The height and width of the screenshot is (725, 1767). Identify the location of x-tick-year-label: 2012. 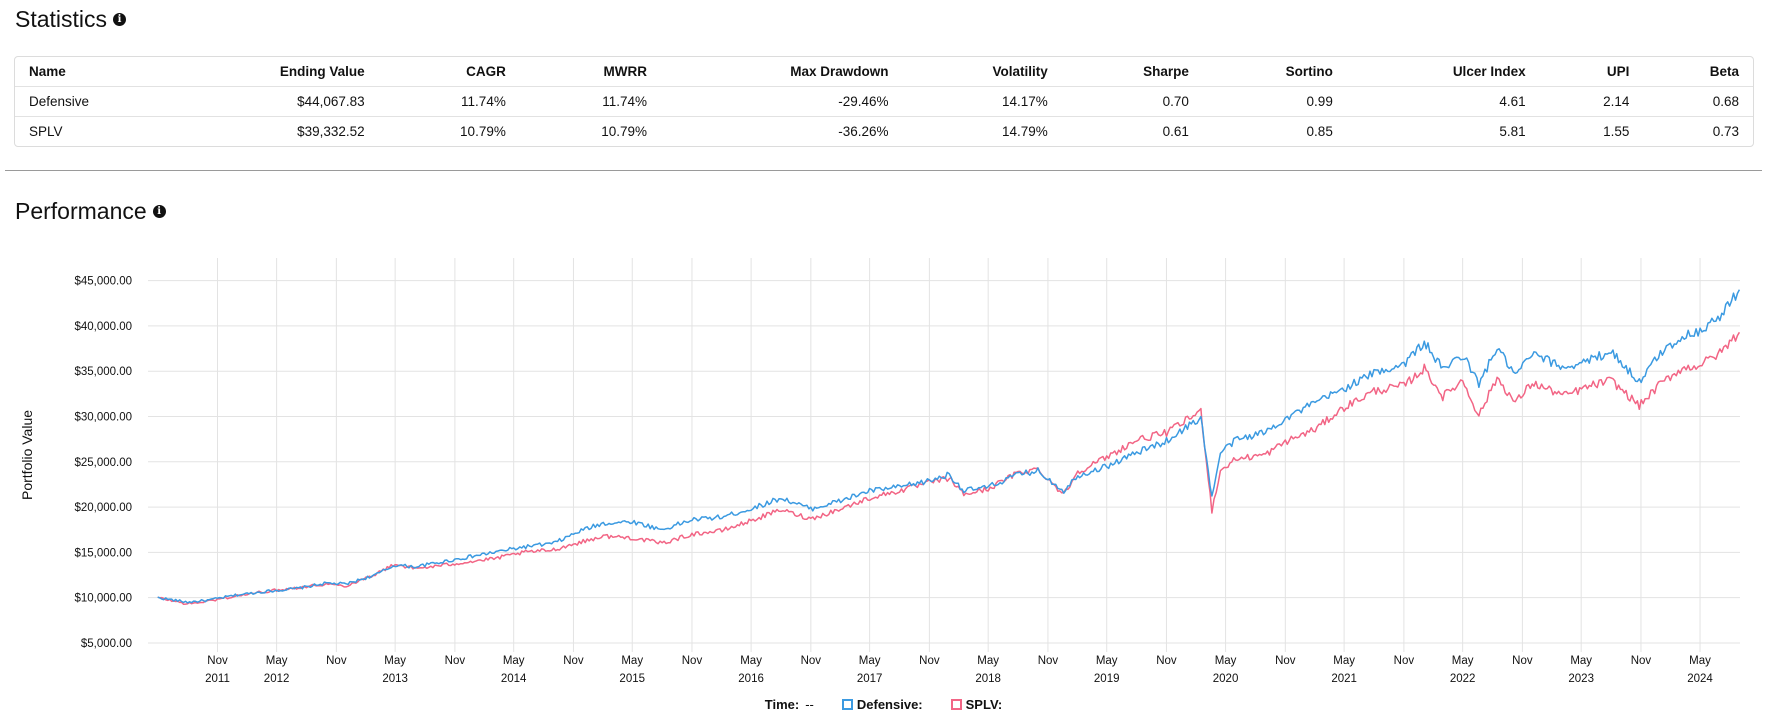
(277, 679).